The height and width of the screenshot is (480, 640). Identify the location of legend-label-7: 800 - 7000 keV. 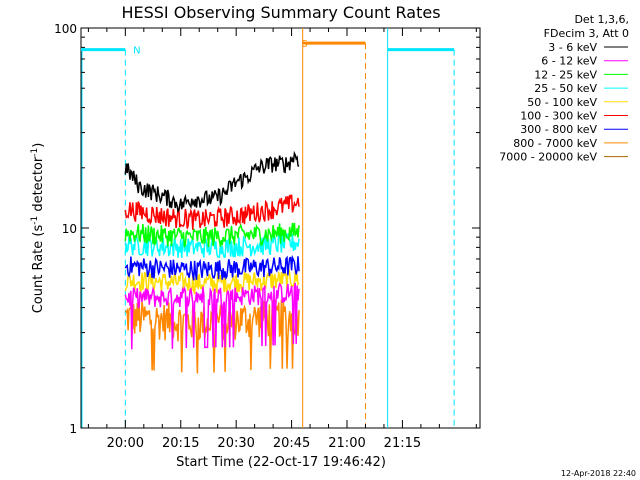
(555, 143).